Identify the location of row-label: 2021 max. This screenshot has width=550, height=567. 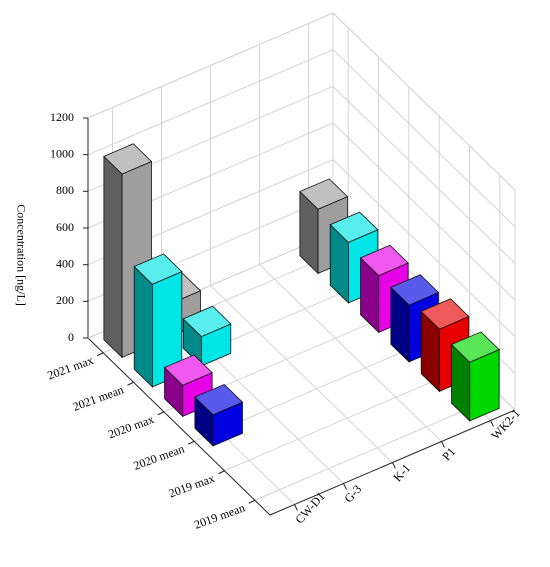
(71, 367).